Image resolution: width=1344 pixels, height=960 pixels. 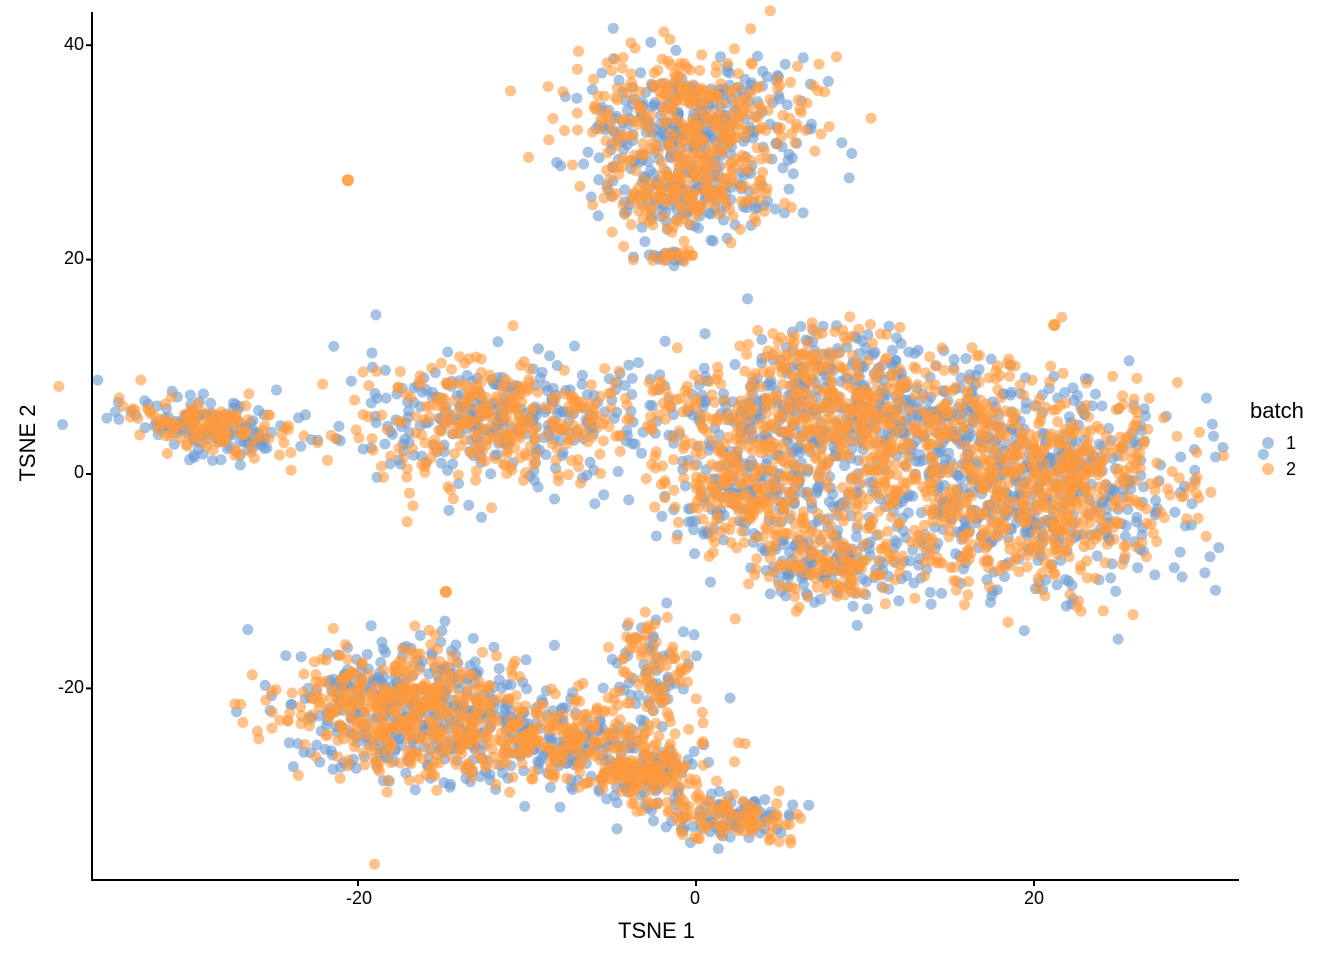 I want to click on legend-item-2: 2, so click(x=1277, y=469).